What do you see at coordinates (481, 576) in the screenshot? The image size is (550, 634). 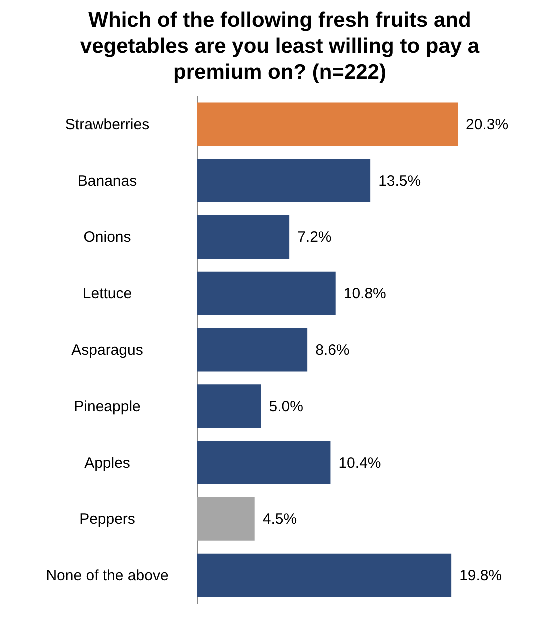 I see `data-label: 19.8%` at bounding box center [481, 576].